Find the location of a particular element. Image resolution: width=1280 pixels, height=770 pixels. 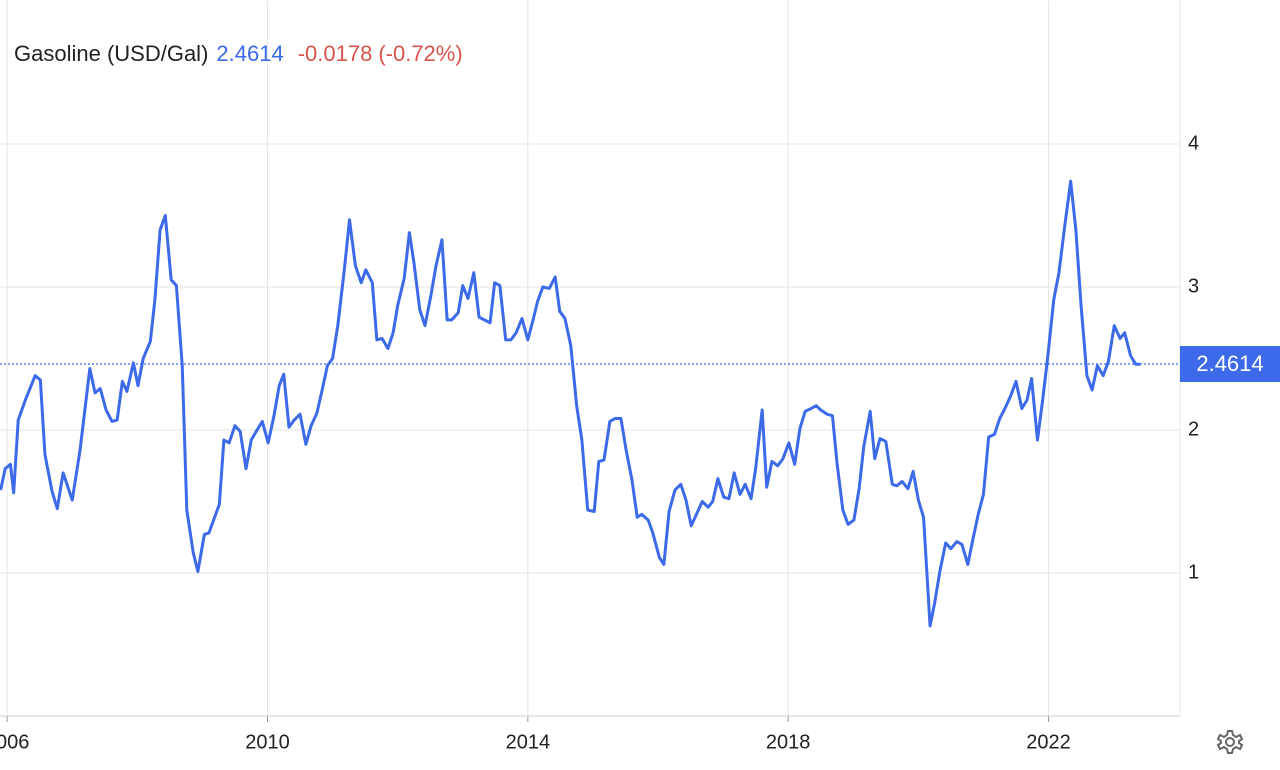

y-tick-label: 3 is located at coordinates (1193, 286).